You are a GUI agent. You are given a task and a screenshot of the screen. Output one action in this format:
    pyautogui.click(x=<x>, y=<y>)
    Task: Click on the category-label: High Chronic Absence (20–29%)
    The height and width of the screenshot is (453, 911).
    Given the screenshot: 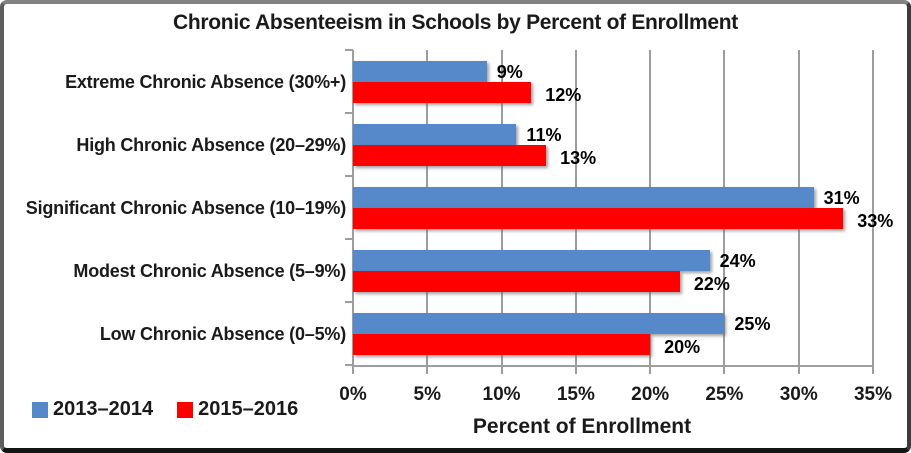 What is the action you would take?
    pyautogui.click(x=211, y=145)
    